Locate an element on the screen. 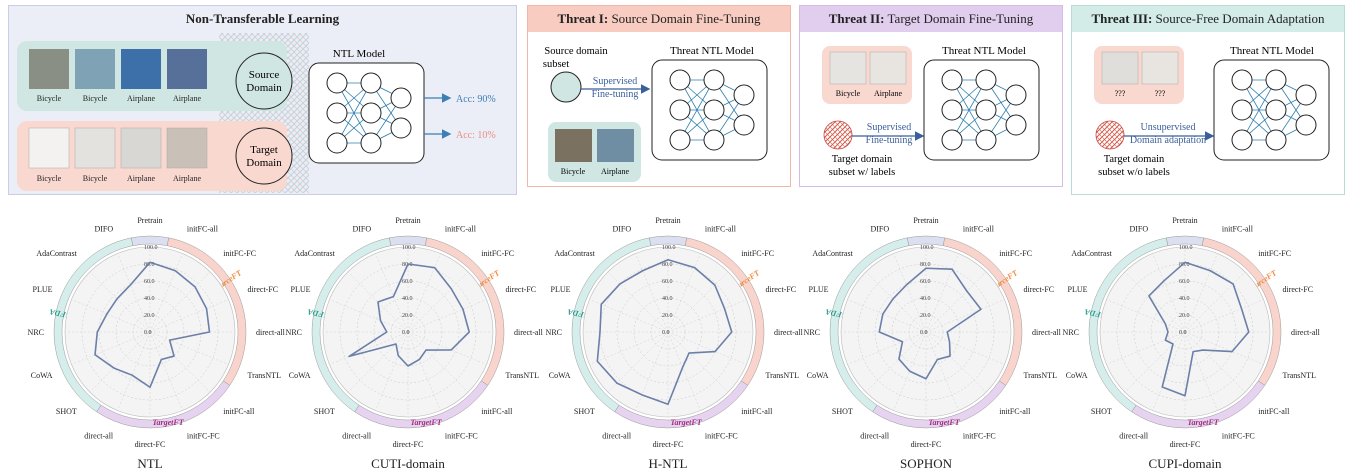 This screenshot has width=1351, height=473. acc-target: Acc: 10% is located at coordinates (476, 135).